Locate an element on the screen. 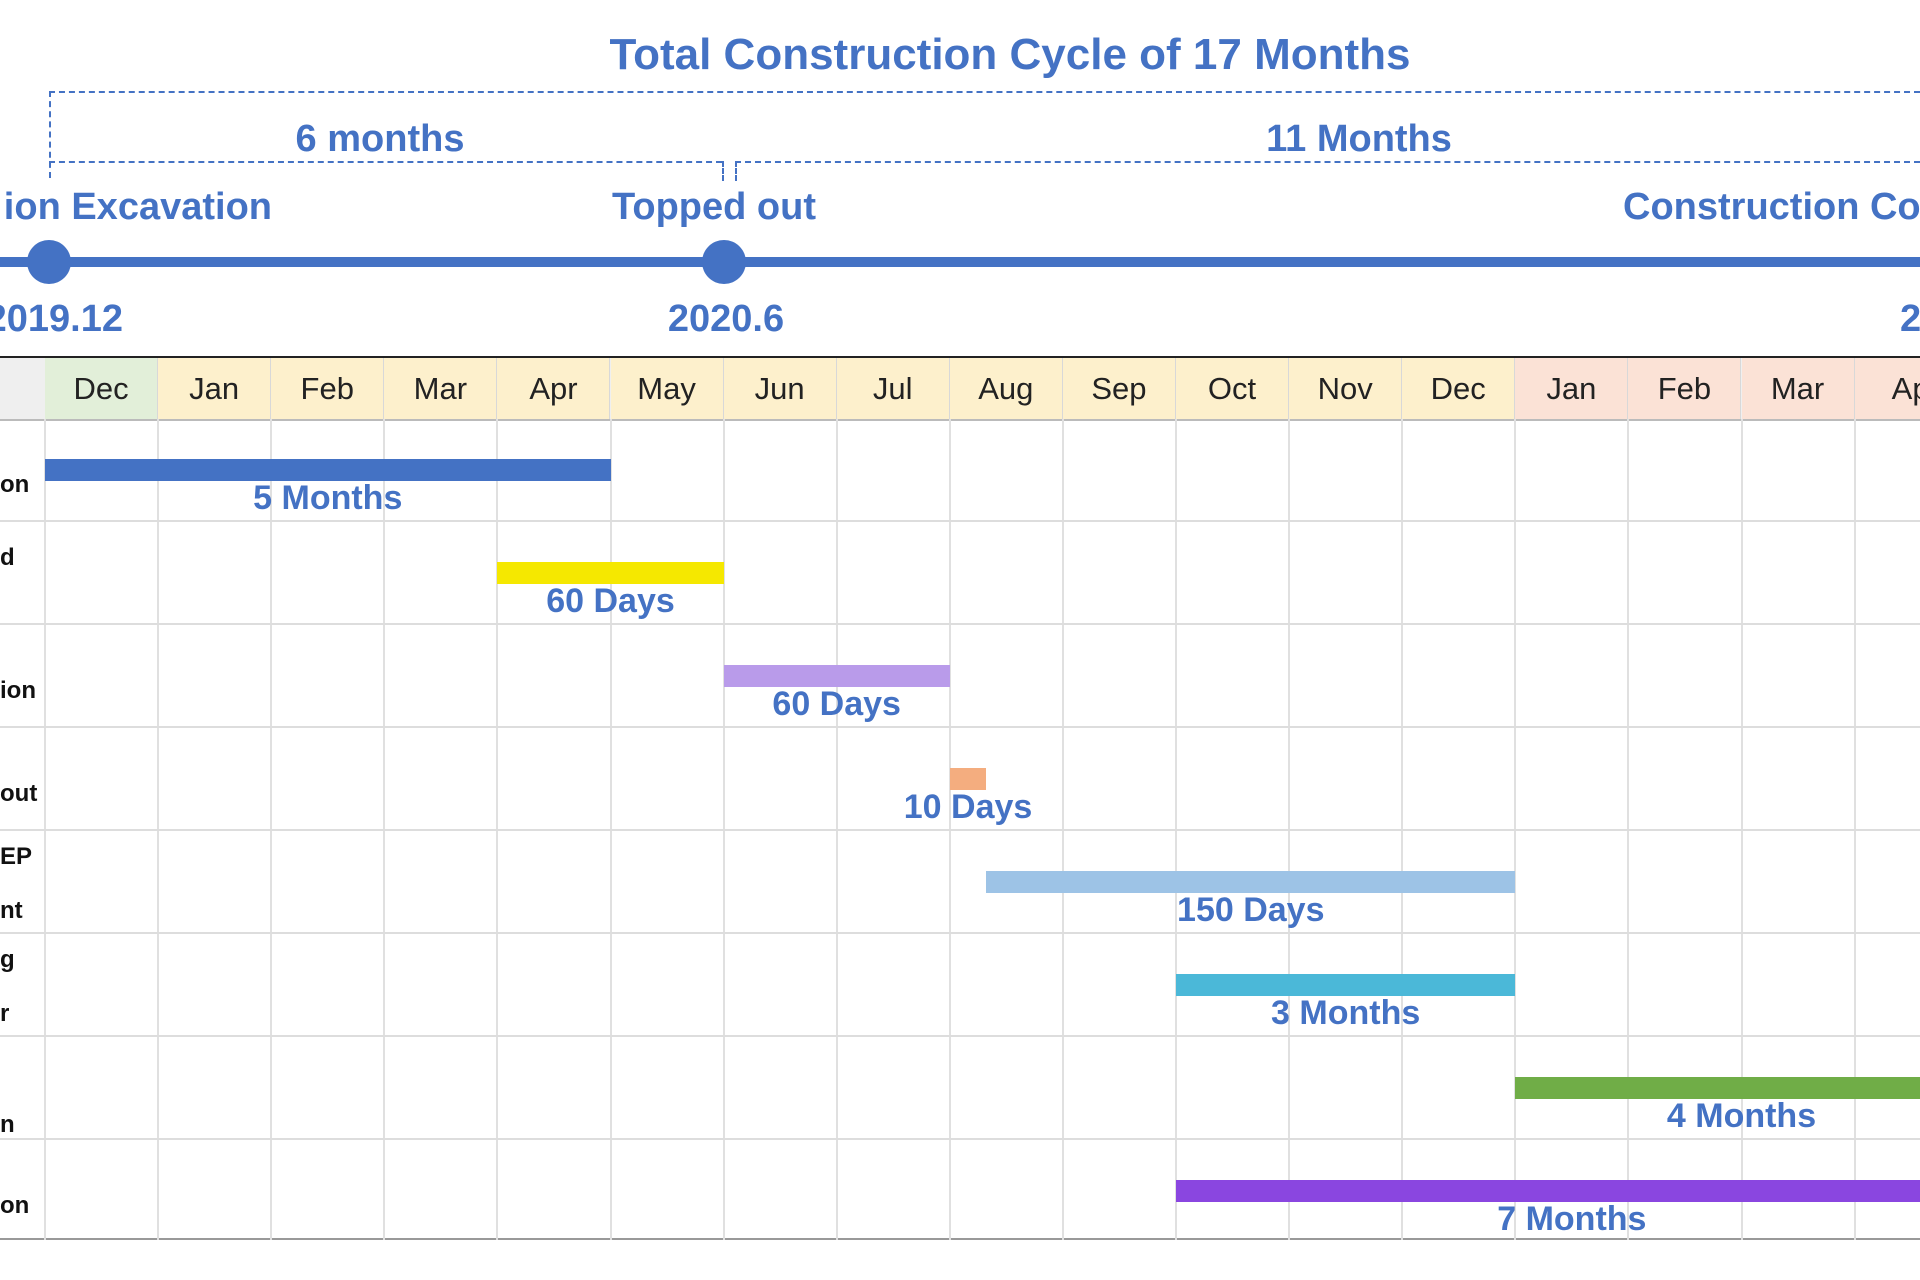 Image resolution: width=1920 pixels, height=1280 pixels. task-label: r is located at coordinates (5, 1013).